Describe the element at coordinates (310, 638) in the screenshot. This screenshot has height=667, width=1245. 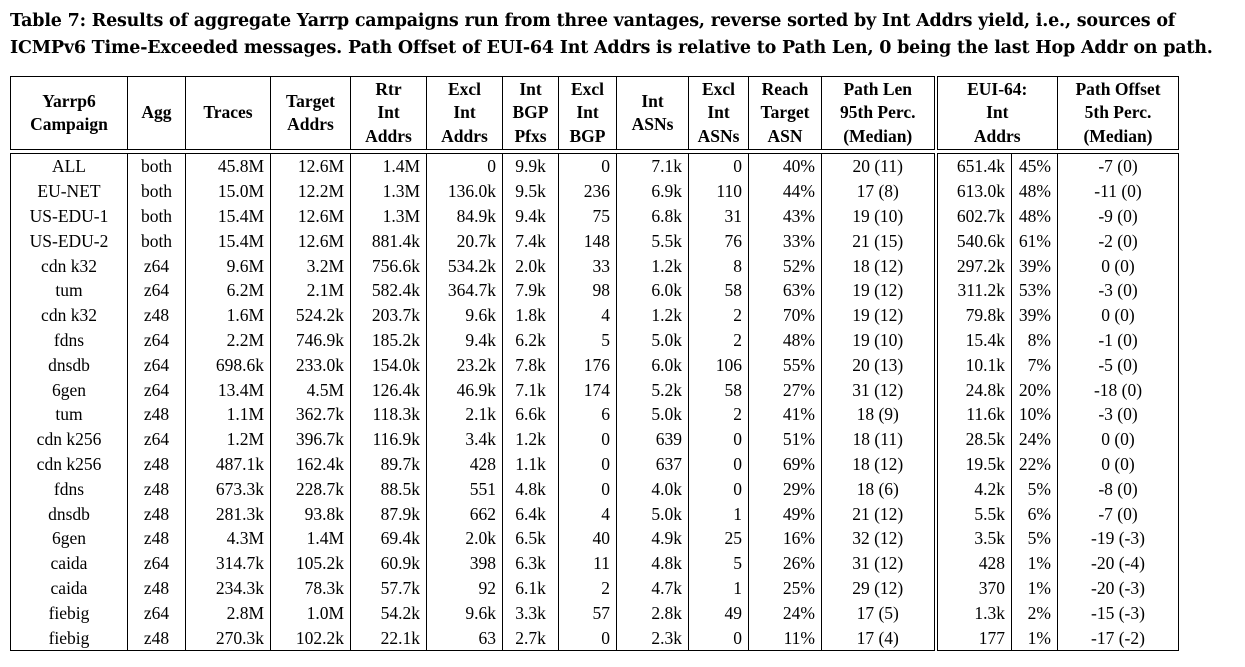
I see `cell-target-addrs: 102.2k` at that location.